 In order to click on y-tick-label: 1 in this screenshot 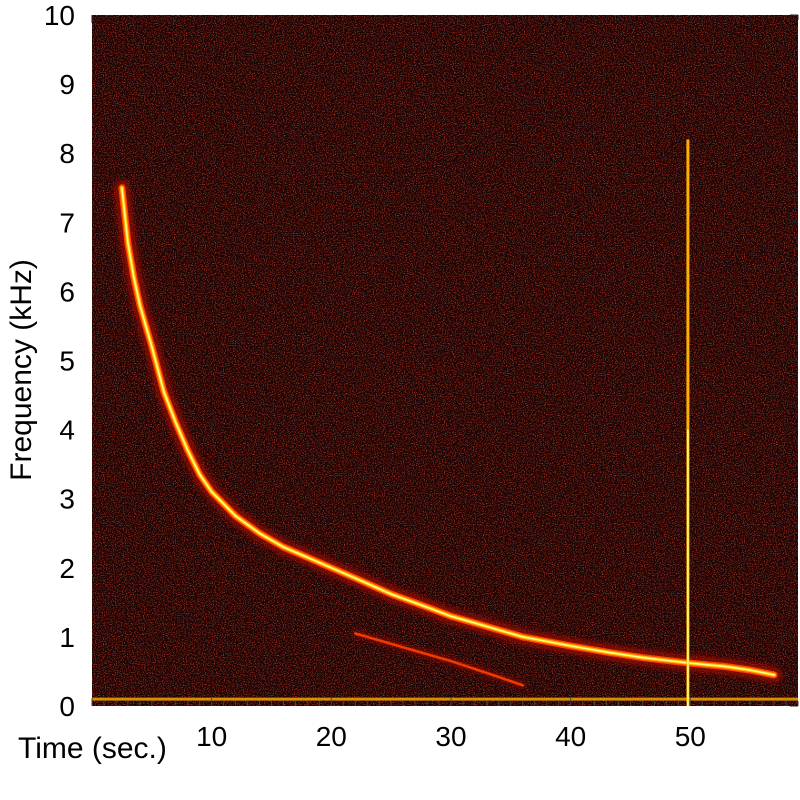, I will do `click(67, 637)`.